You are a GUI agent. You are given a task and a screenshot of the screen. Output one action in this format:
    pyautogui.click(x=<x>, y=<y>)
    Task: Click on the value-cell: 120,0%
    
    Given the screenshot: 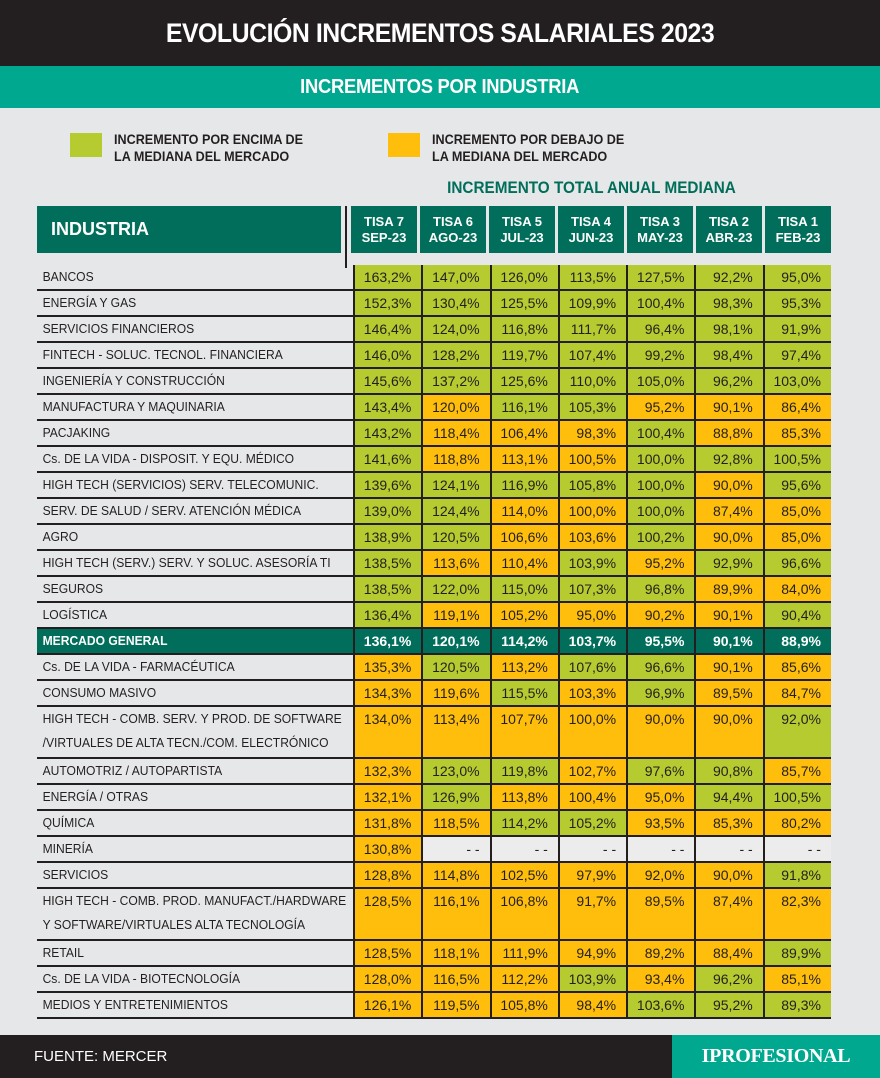 What is the action you would take?
    pyautogui.click(x=457, y=407)
    